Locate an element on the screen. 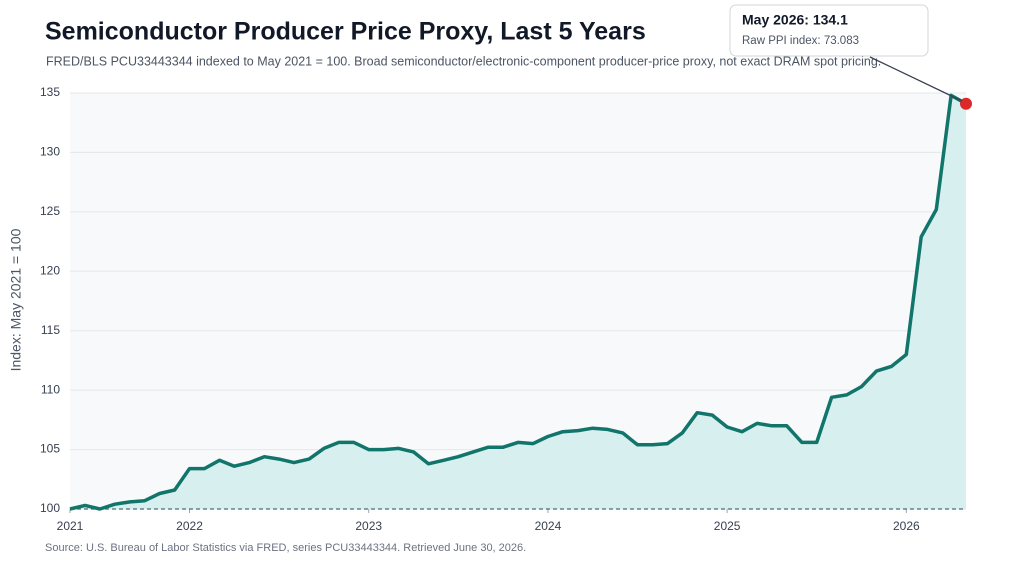  annotation-text: Raw PPI index: 73.083 is located at coordinates (800, 41).